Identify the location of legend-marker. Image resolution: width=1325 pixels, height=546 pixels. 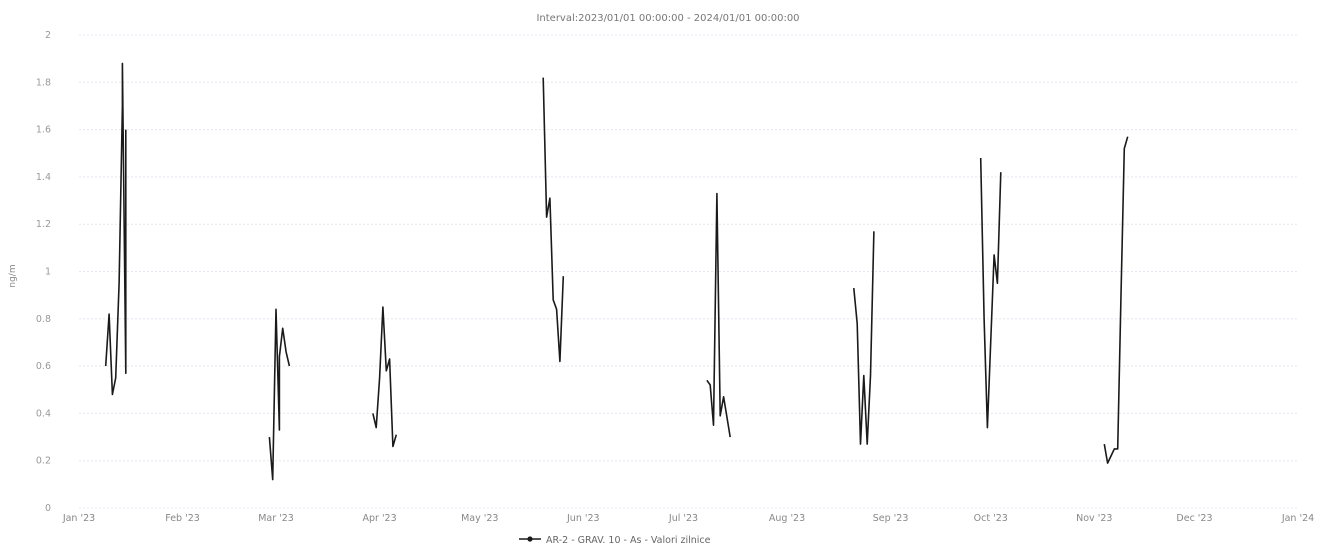
(530, 539).